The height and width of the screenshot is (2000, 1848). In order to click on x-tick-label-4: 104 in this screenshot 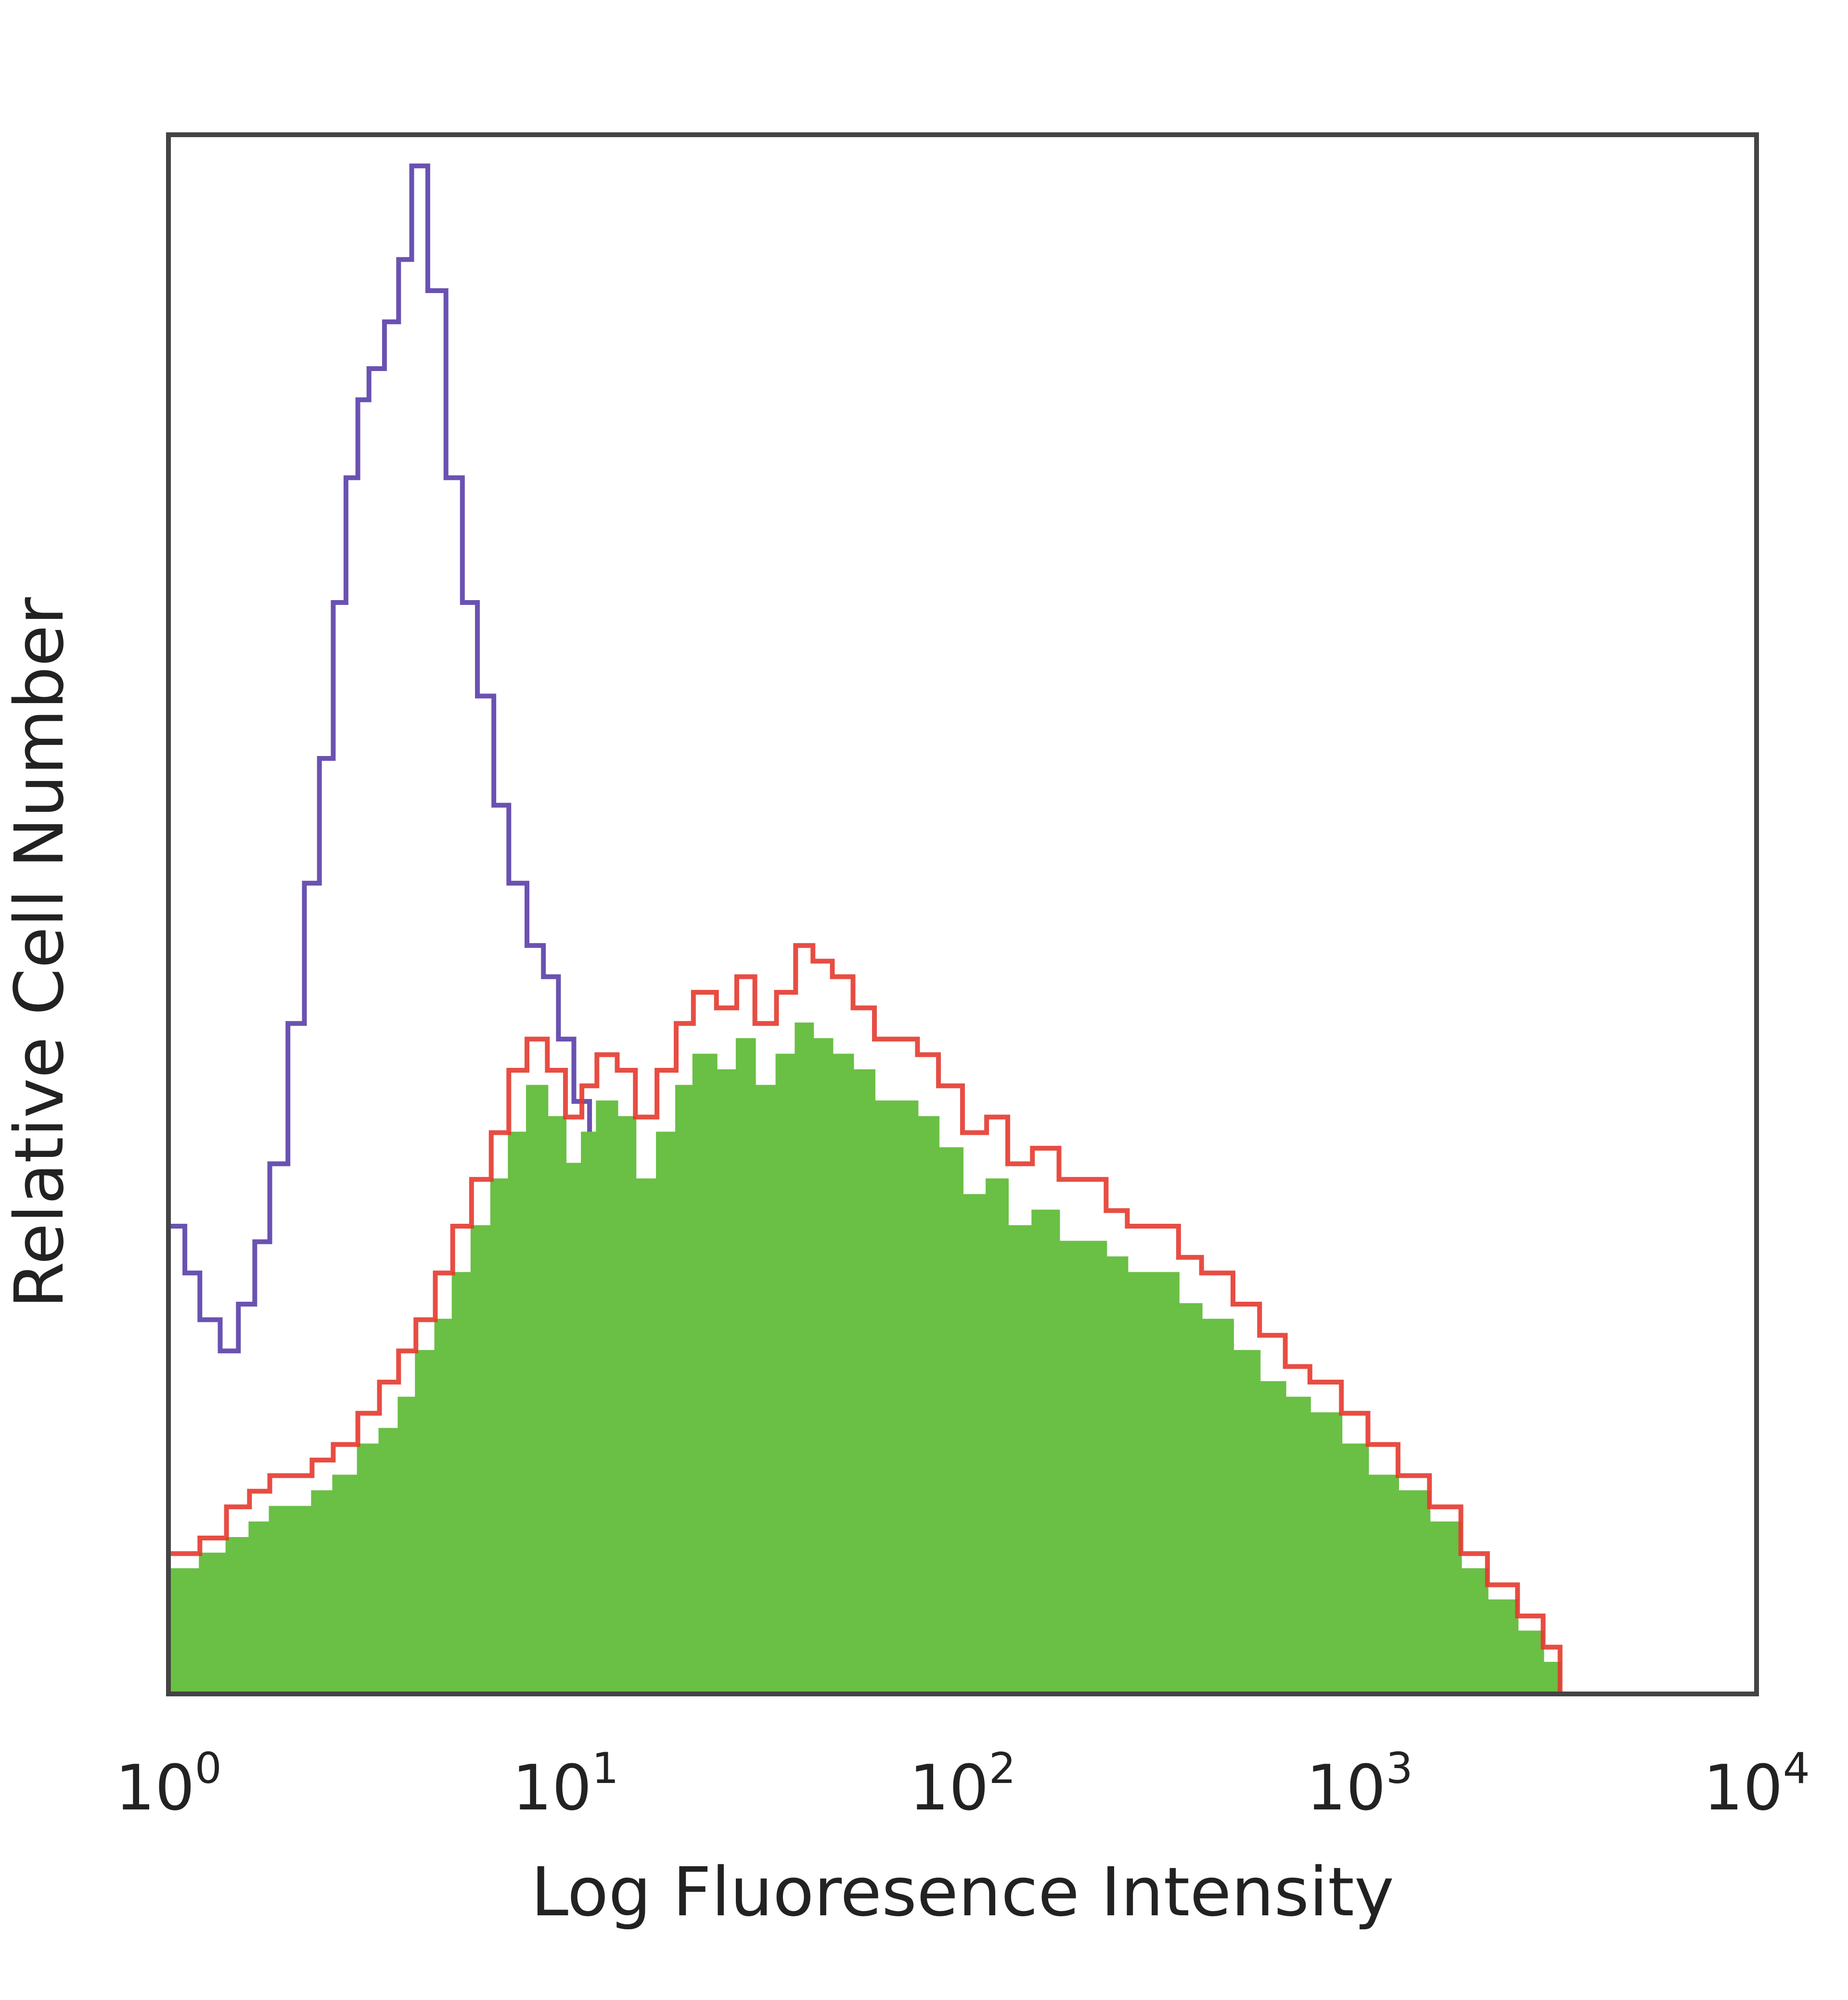, I will do `click(1756, 1784)`.